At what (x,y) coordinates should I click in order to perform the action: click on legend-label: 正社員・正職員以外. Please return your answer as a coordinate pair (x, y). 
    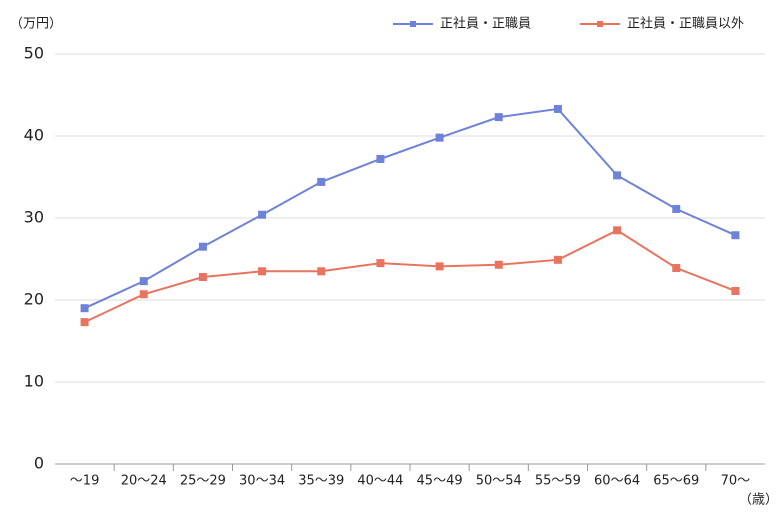
    Looking at the image, I should click on (685, 24).